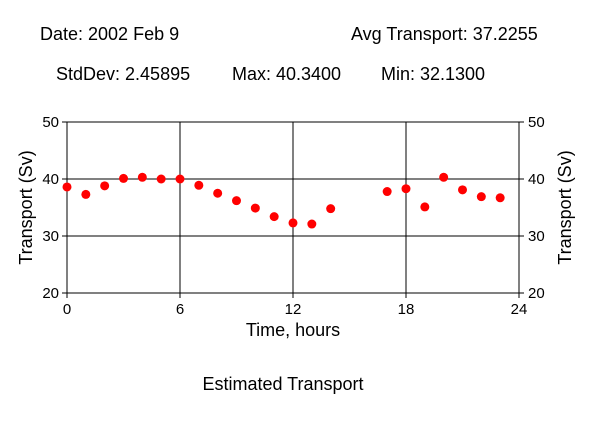  Describe the element at coordinates (287, 74) in the screenshot. I see `max-label: Max: 40.3400` at that location.